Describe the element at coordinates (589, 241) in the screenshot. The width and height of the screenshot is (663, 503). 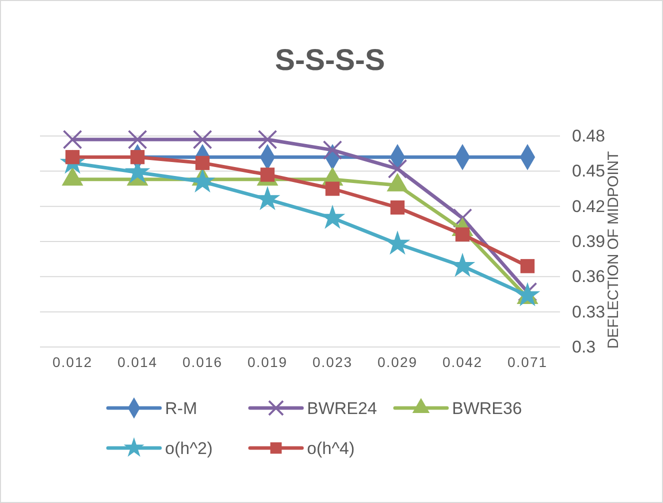
I see `y-tick-label: 0.39` at that location.